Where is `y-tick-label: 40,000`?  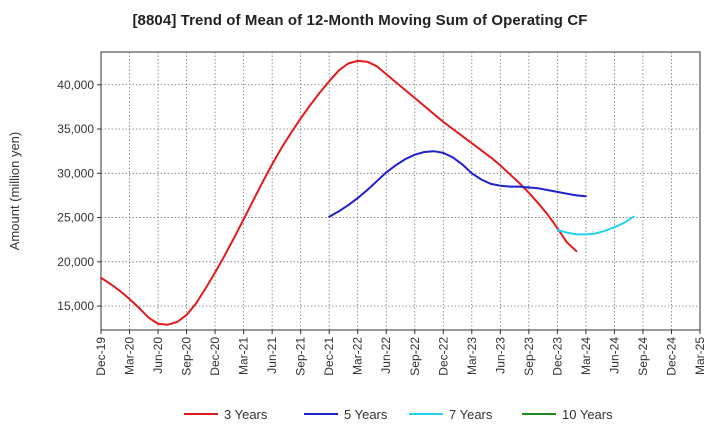
y-tick-label: 40,000 is located at coordinates (75, 85).